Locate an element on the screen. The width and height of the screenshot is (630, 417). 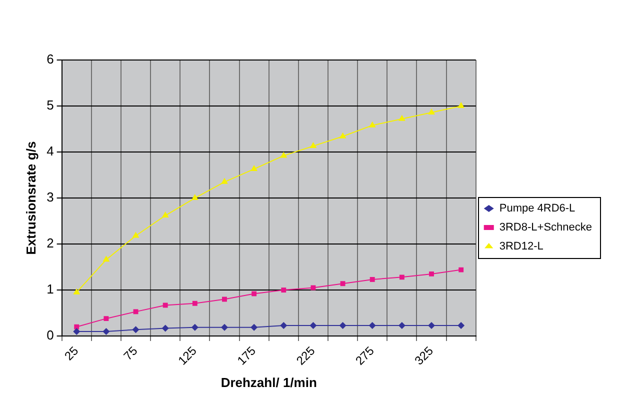
y-tick-label: 0 is located at coordinates (50, 335).